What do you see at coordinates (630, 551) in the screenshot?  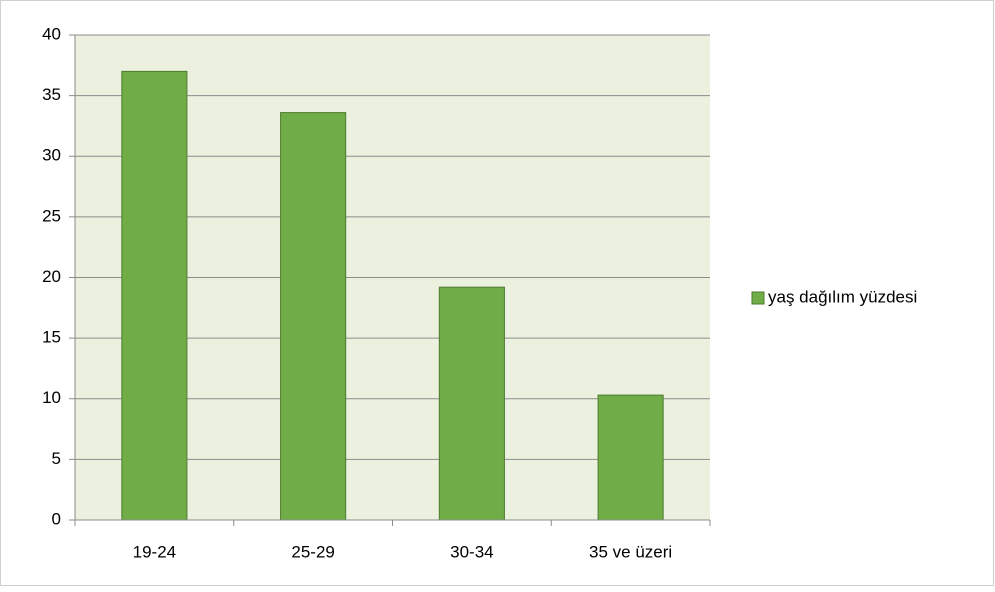 I see `x-tick-label: 35 ve üzeri` at bounding box center [630, 551].